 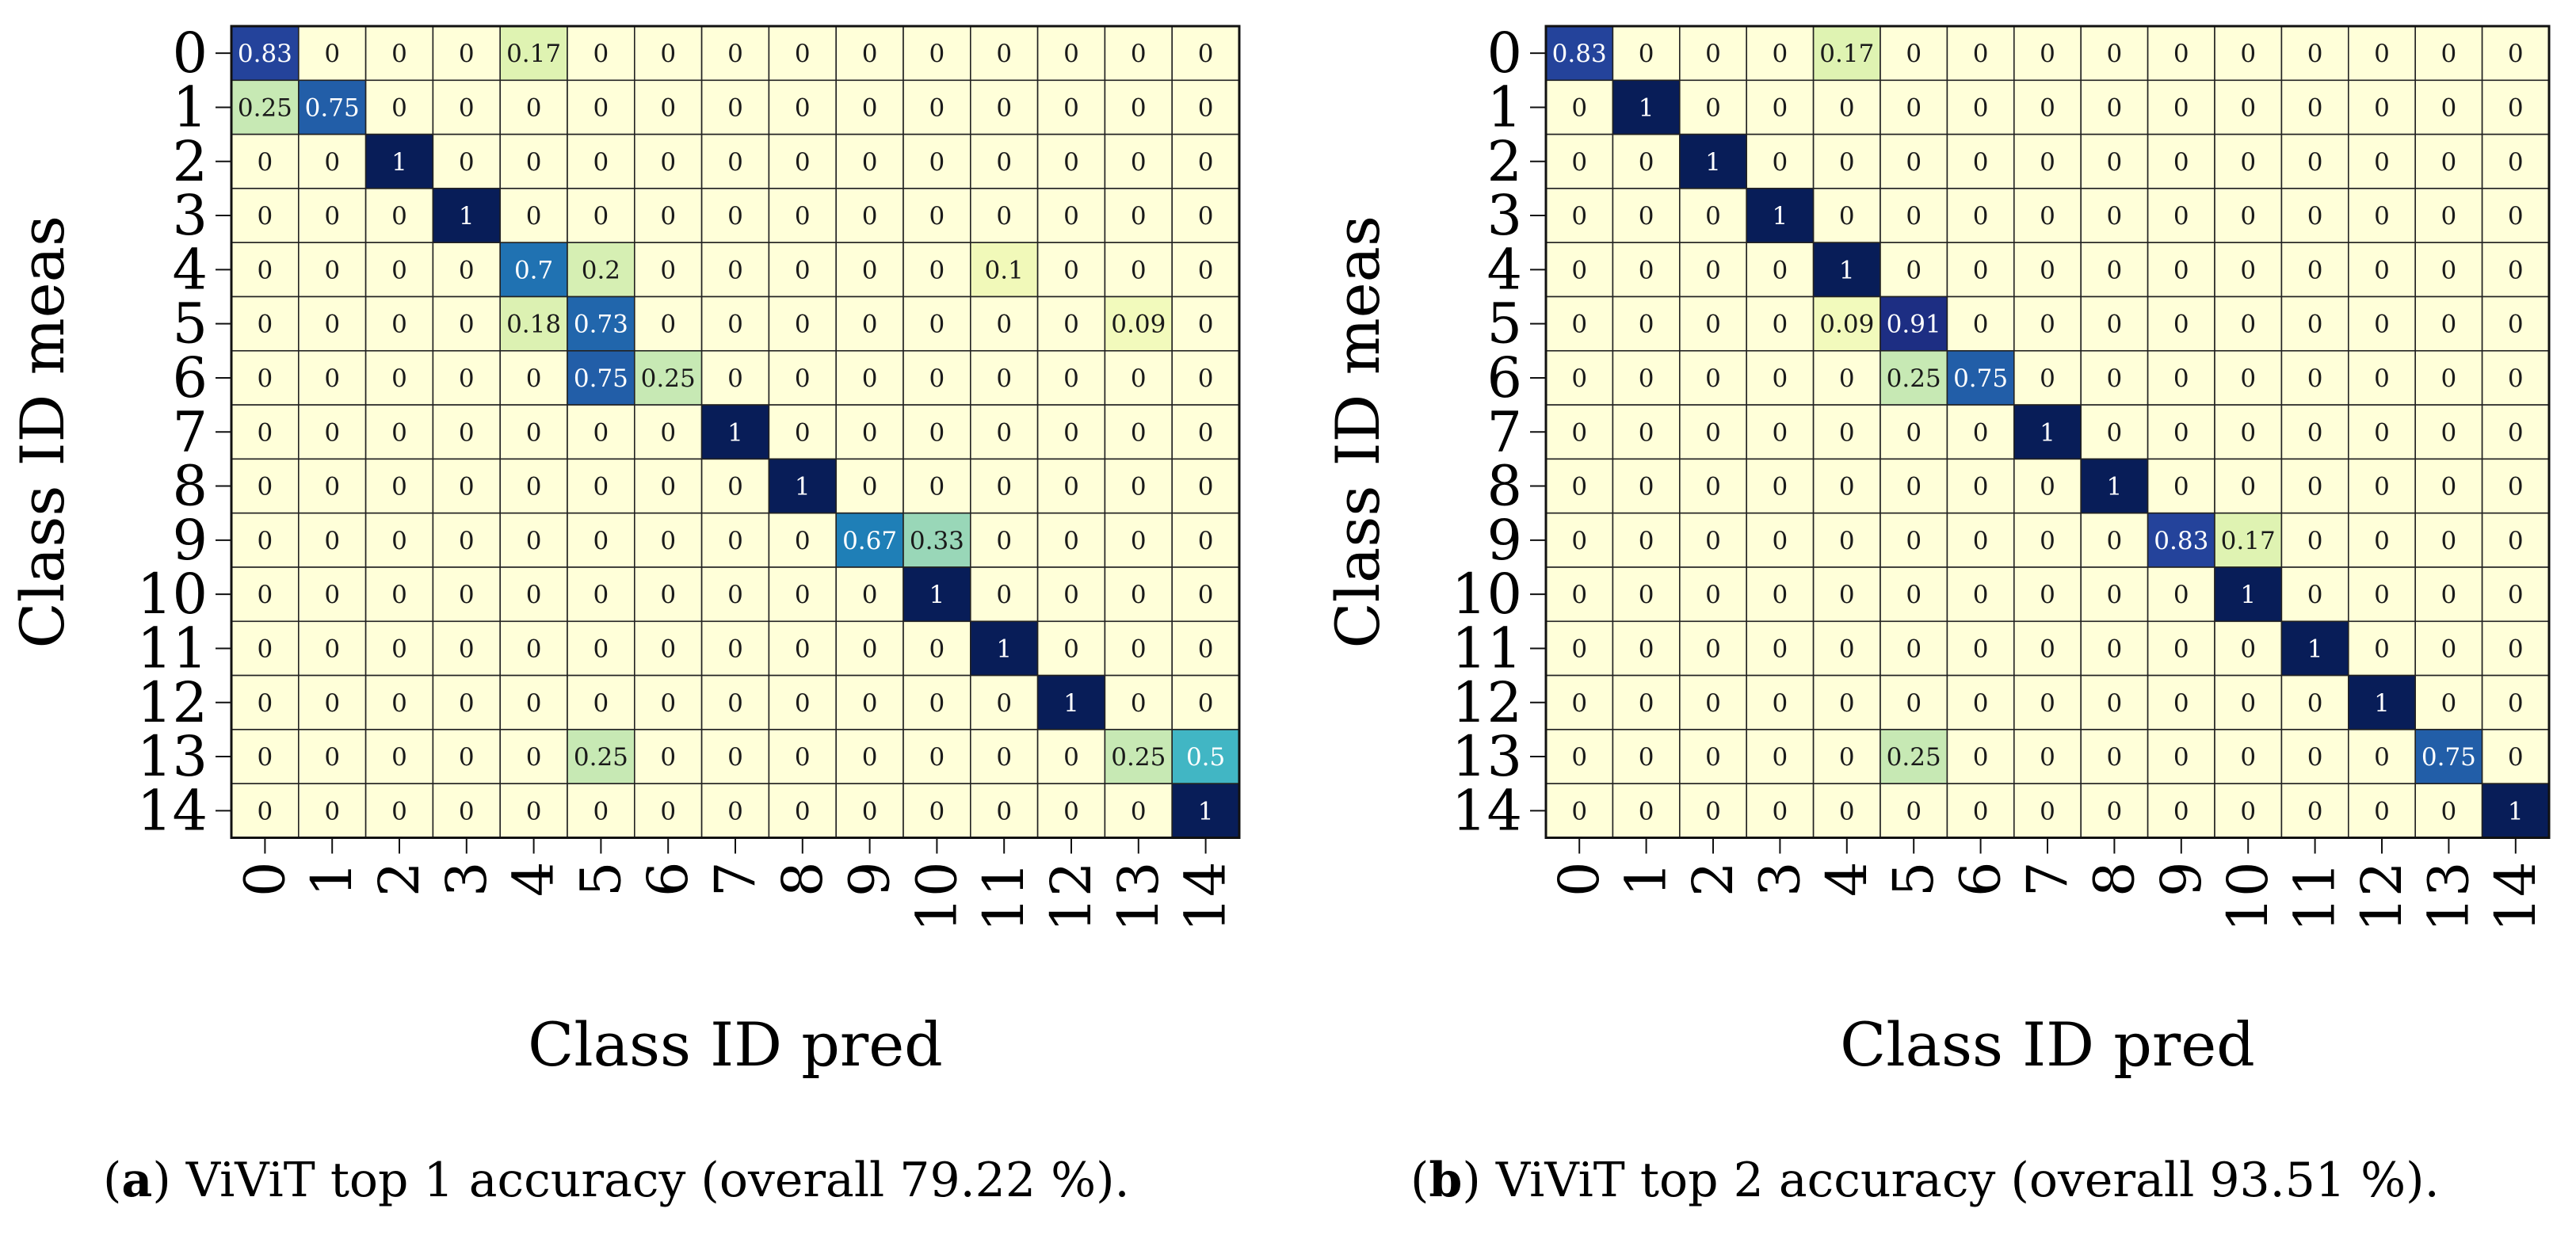 What do you see at coordinates (533, 215) in the screenshot?
I see `cell-p0-r3-c4` at bounding box center [533, 215].